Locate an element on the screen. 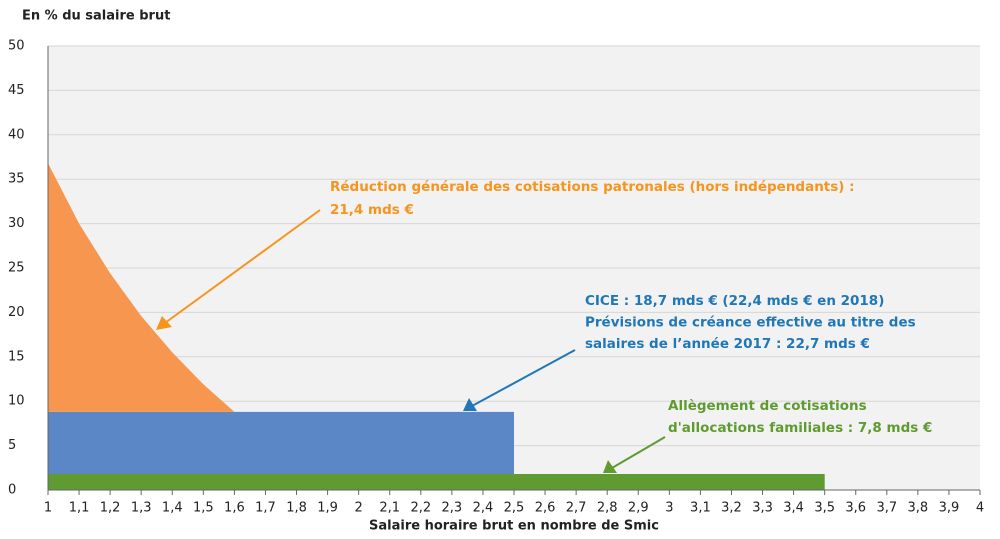  x-tick-label: 2,4 is located at coordinates (483, 508).